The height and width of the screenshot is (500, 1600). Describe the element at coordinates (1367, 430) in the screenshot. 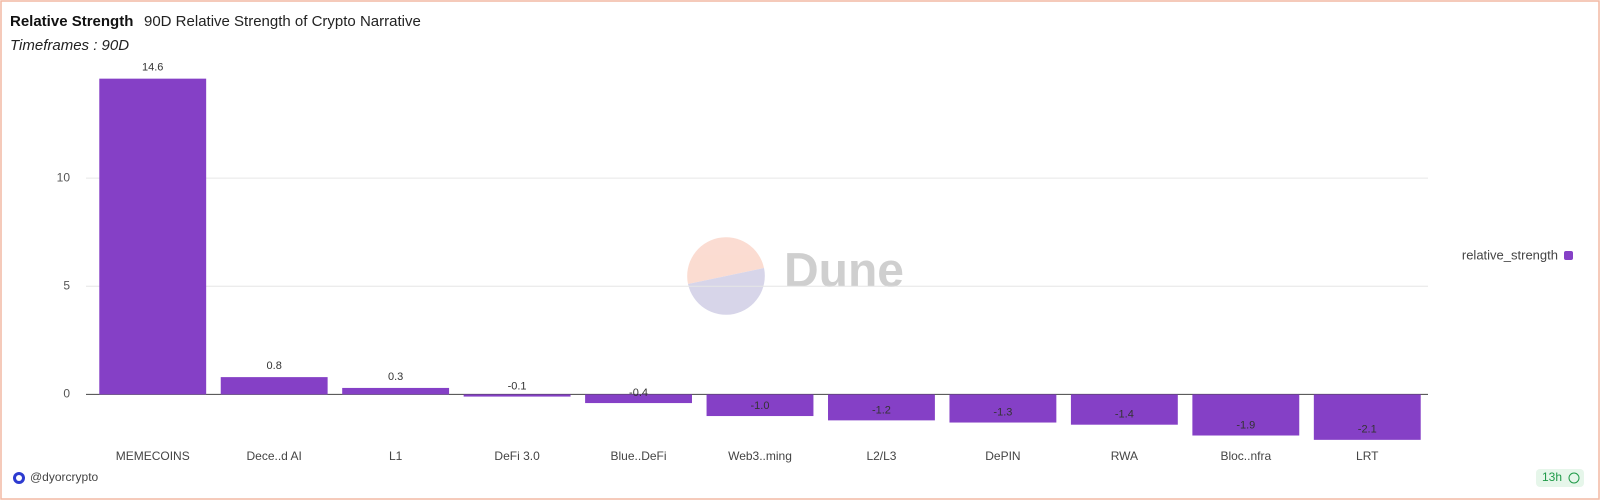

I see `value-label: -2.1` at that location.